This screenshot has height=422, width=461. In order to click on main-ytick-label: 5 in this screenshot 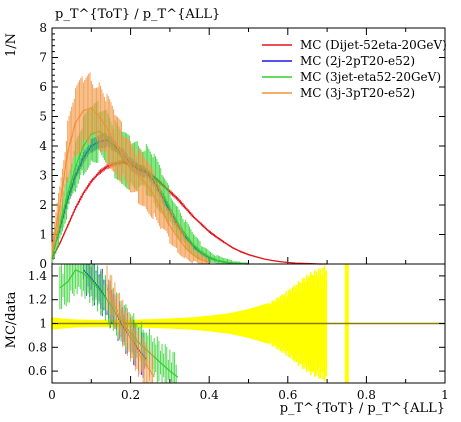, I will do `click(43, 117)`.